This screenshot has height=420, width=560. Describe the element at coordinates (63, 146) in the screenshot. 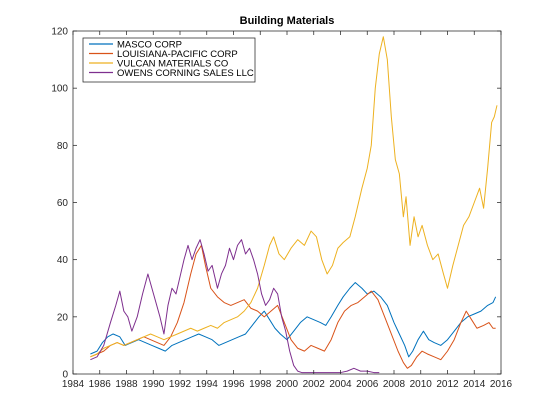

I see `y-tick-label: 80` at that location.